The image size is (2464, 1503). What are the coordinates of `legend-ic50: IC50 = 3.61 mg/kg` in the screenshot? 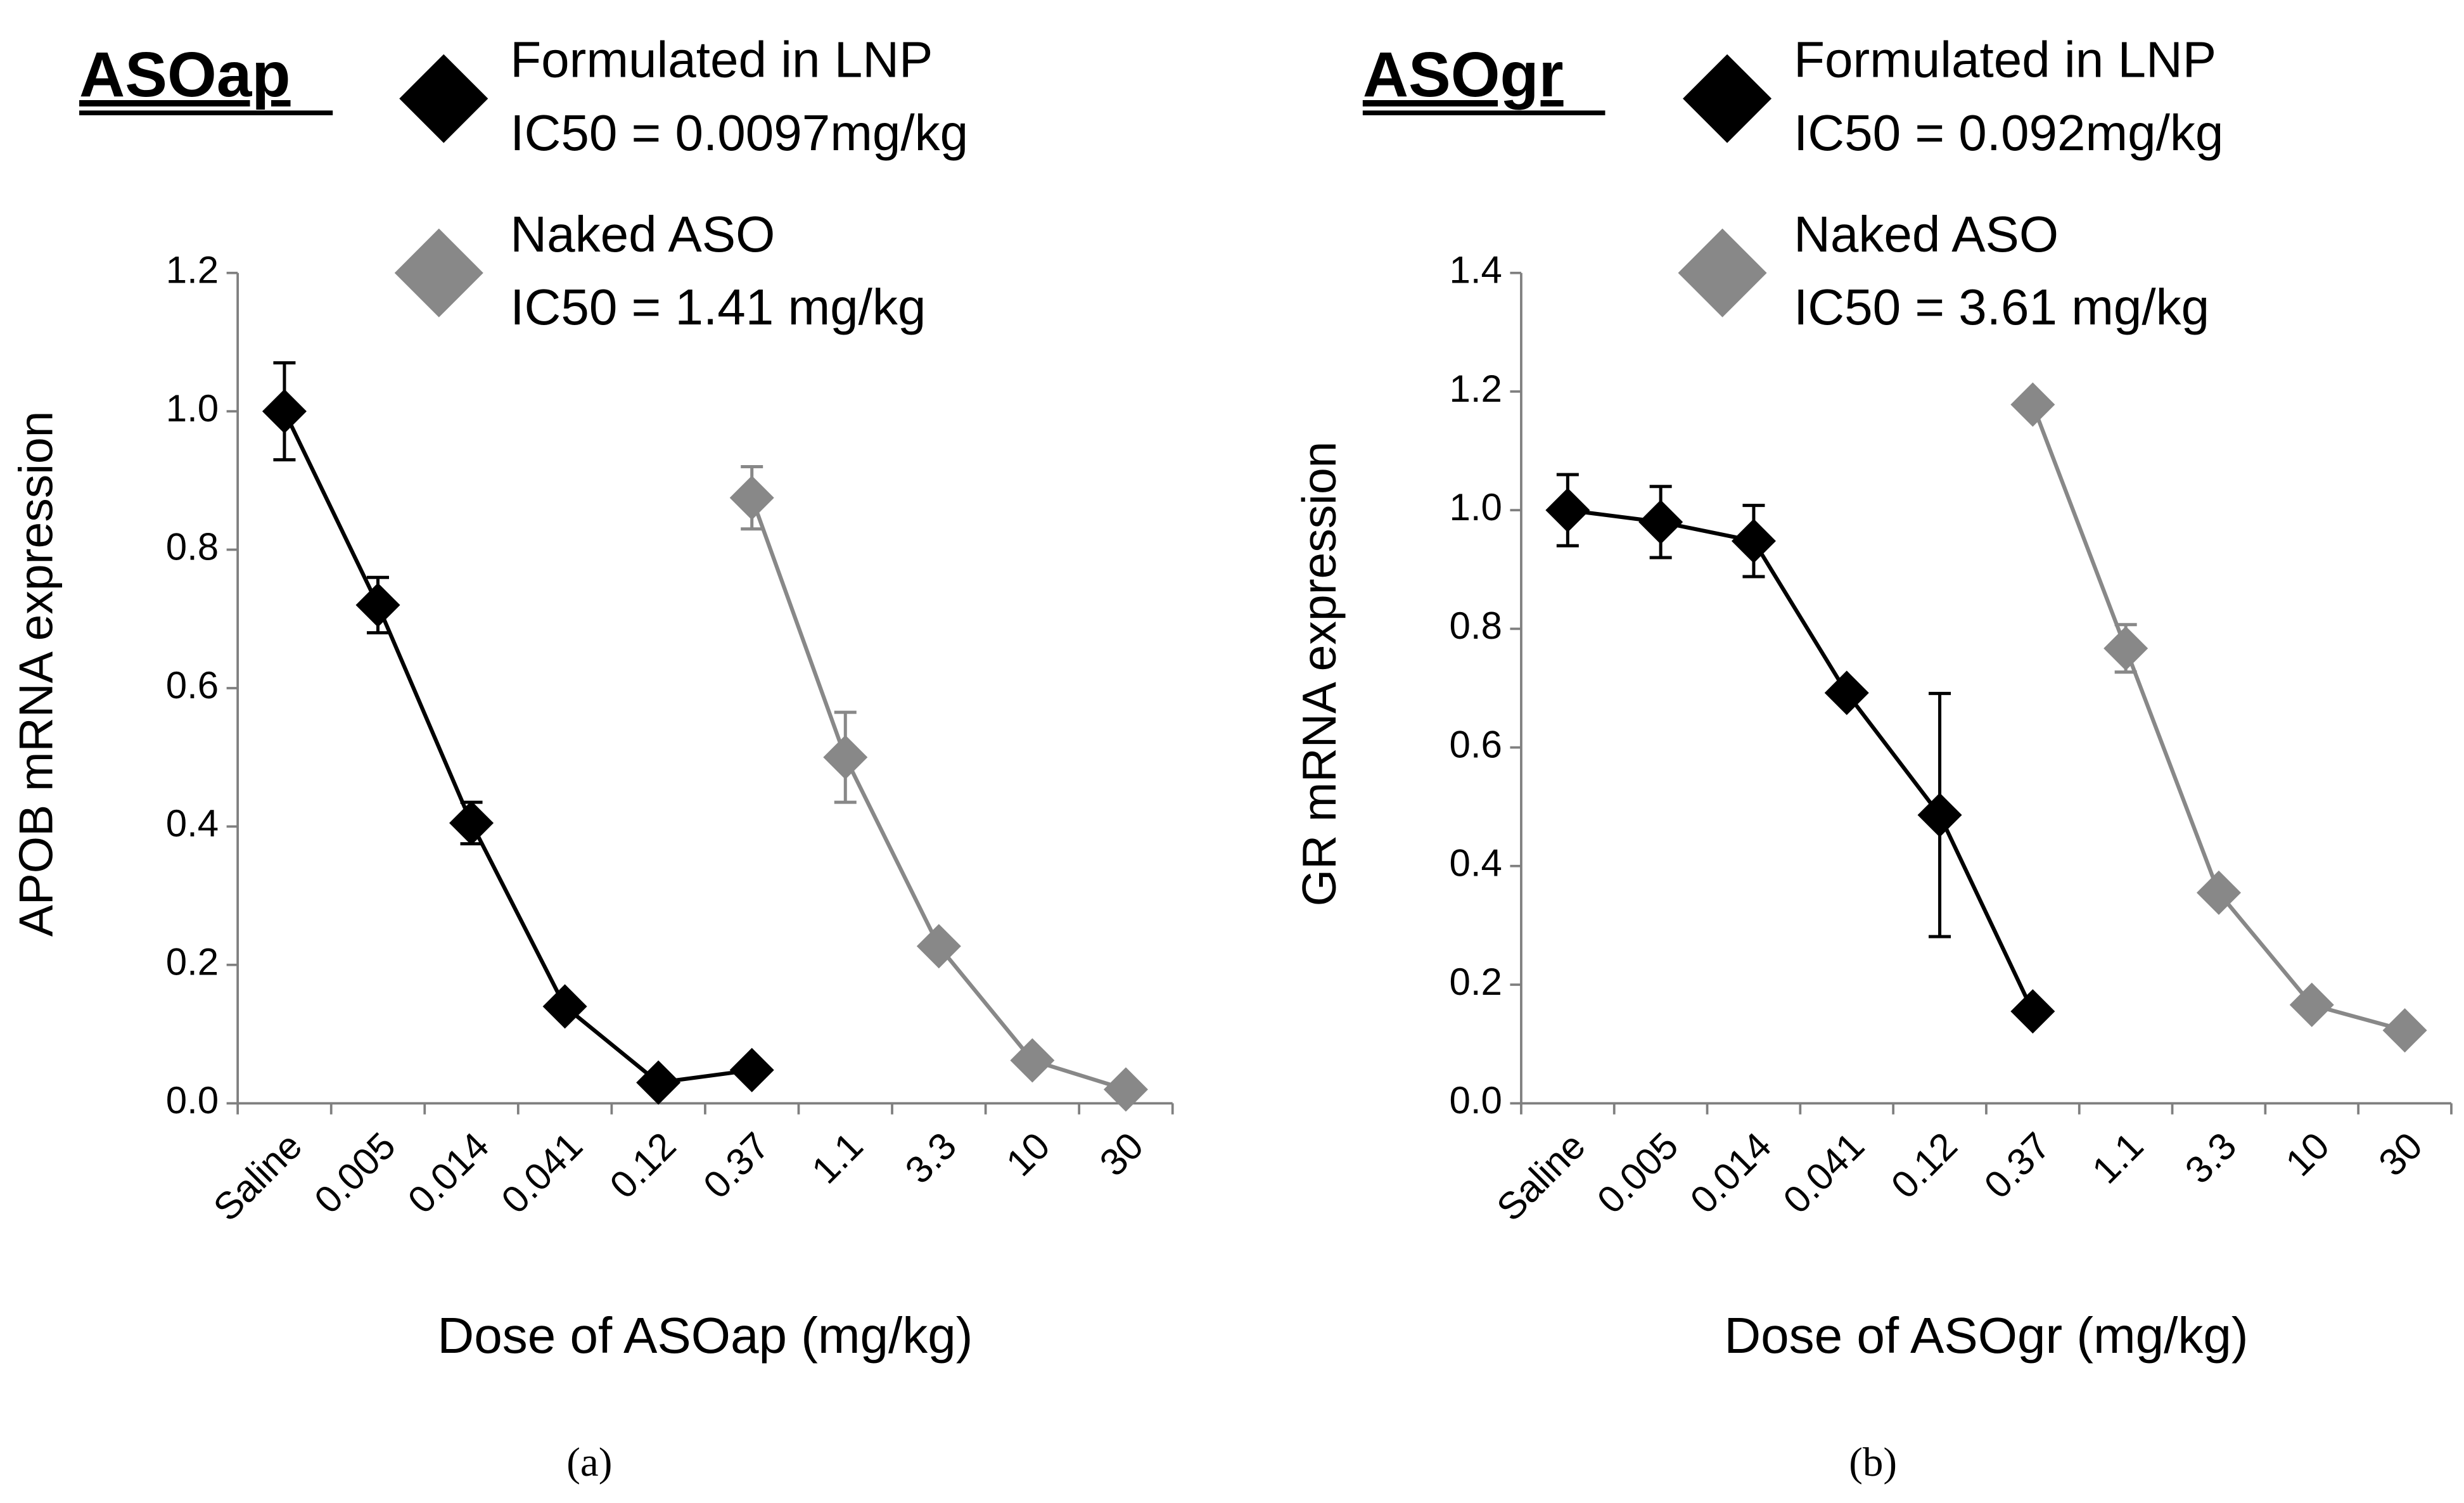 It's located at (2002, 307).